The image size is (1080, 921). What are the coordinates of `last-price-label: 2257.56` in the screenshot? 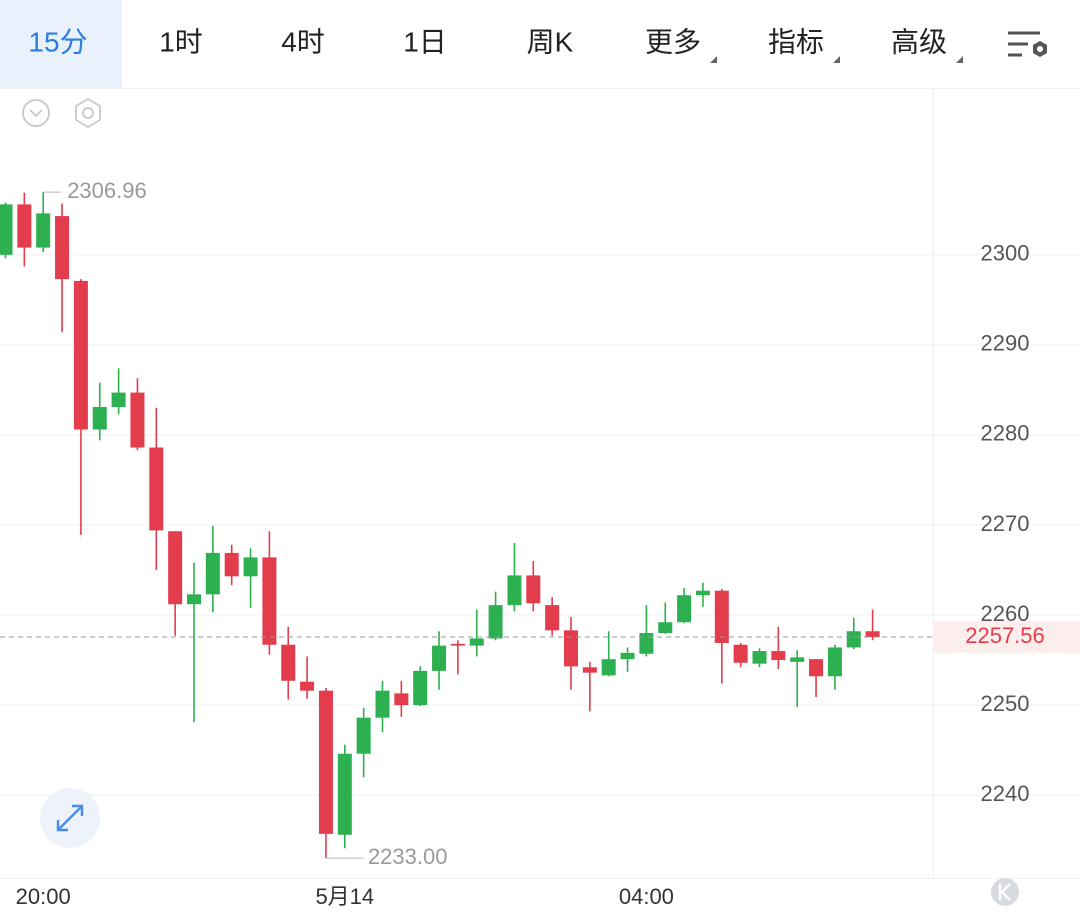 It's located at (1005, 635).